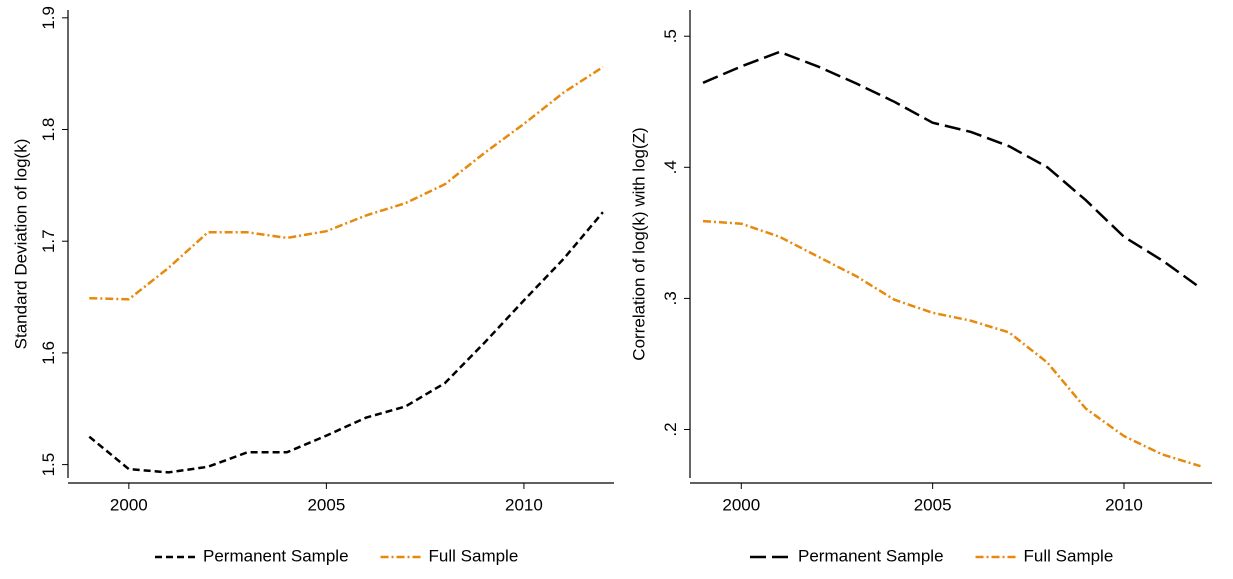 Image resolution: width=1233 pixels, height=579 pixels. I want to click on y-tick-label: .4, so click(670, 167).